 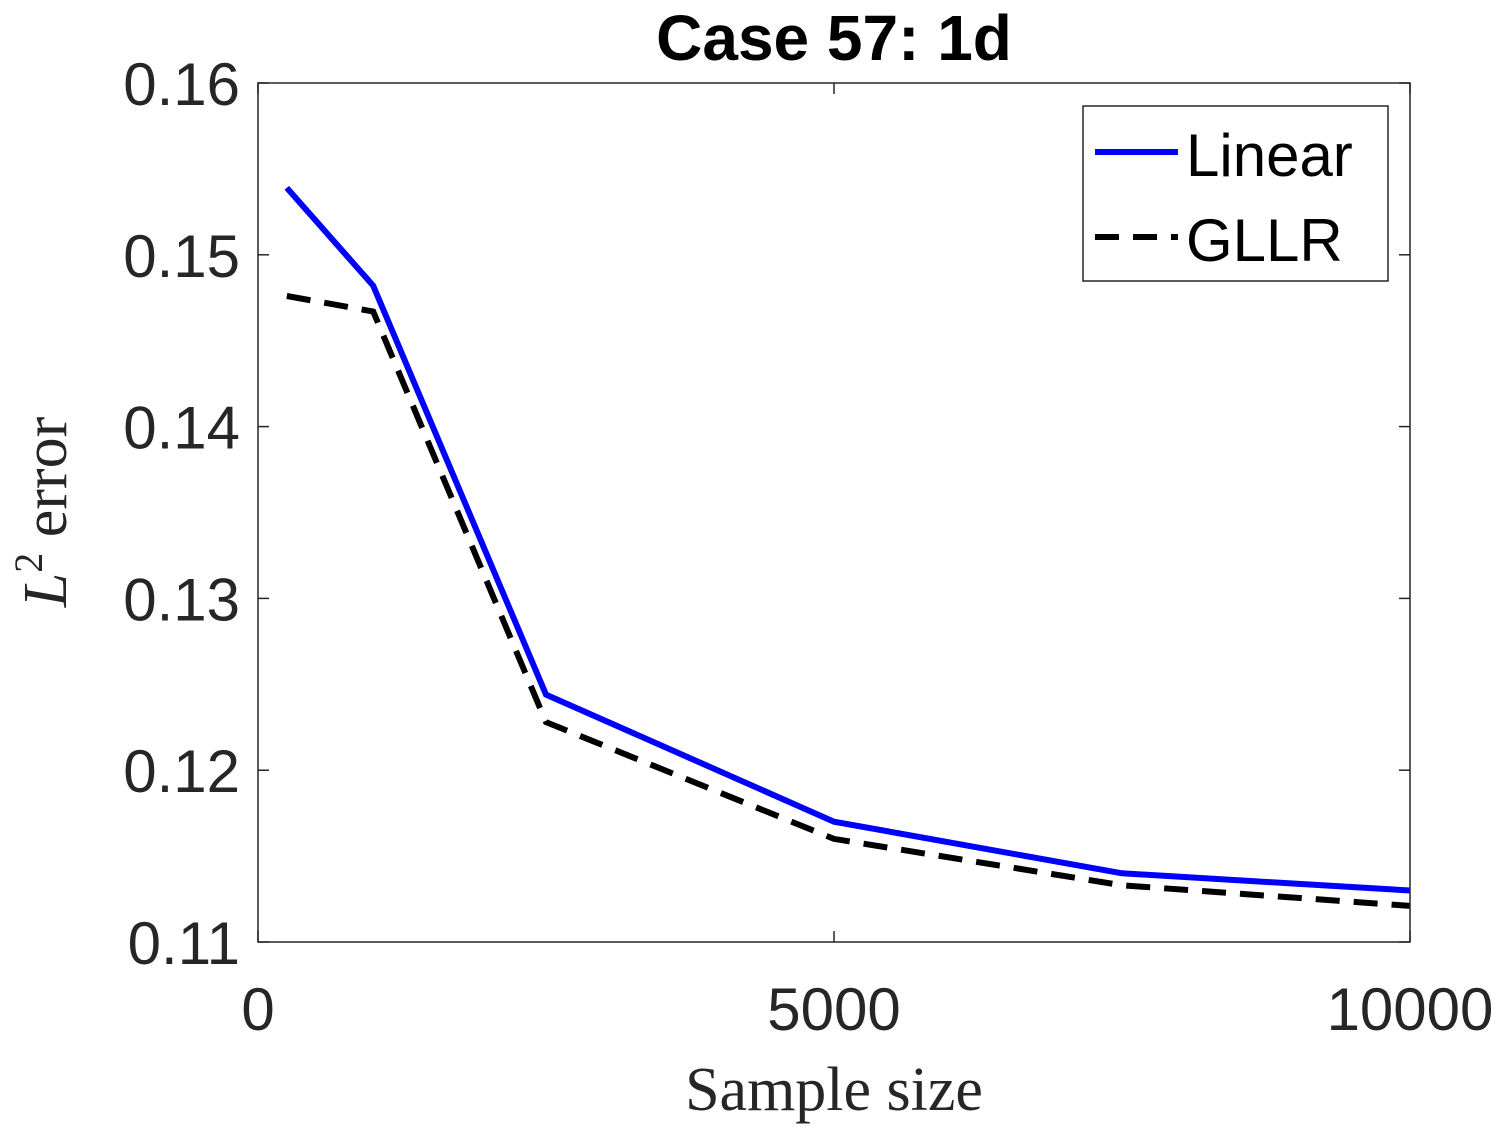 What do you see at coordinates (181, 84) in the screenshot?
I see `y-tick-label: 0.16` at bounding box center [181, 84].